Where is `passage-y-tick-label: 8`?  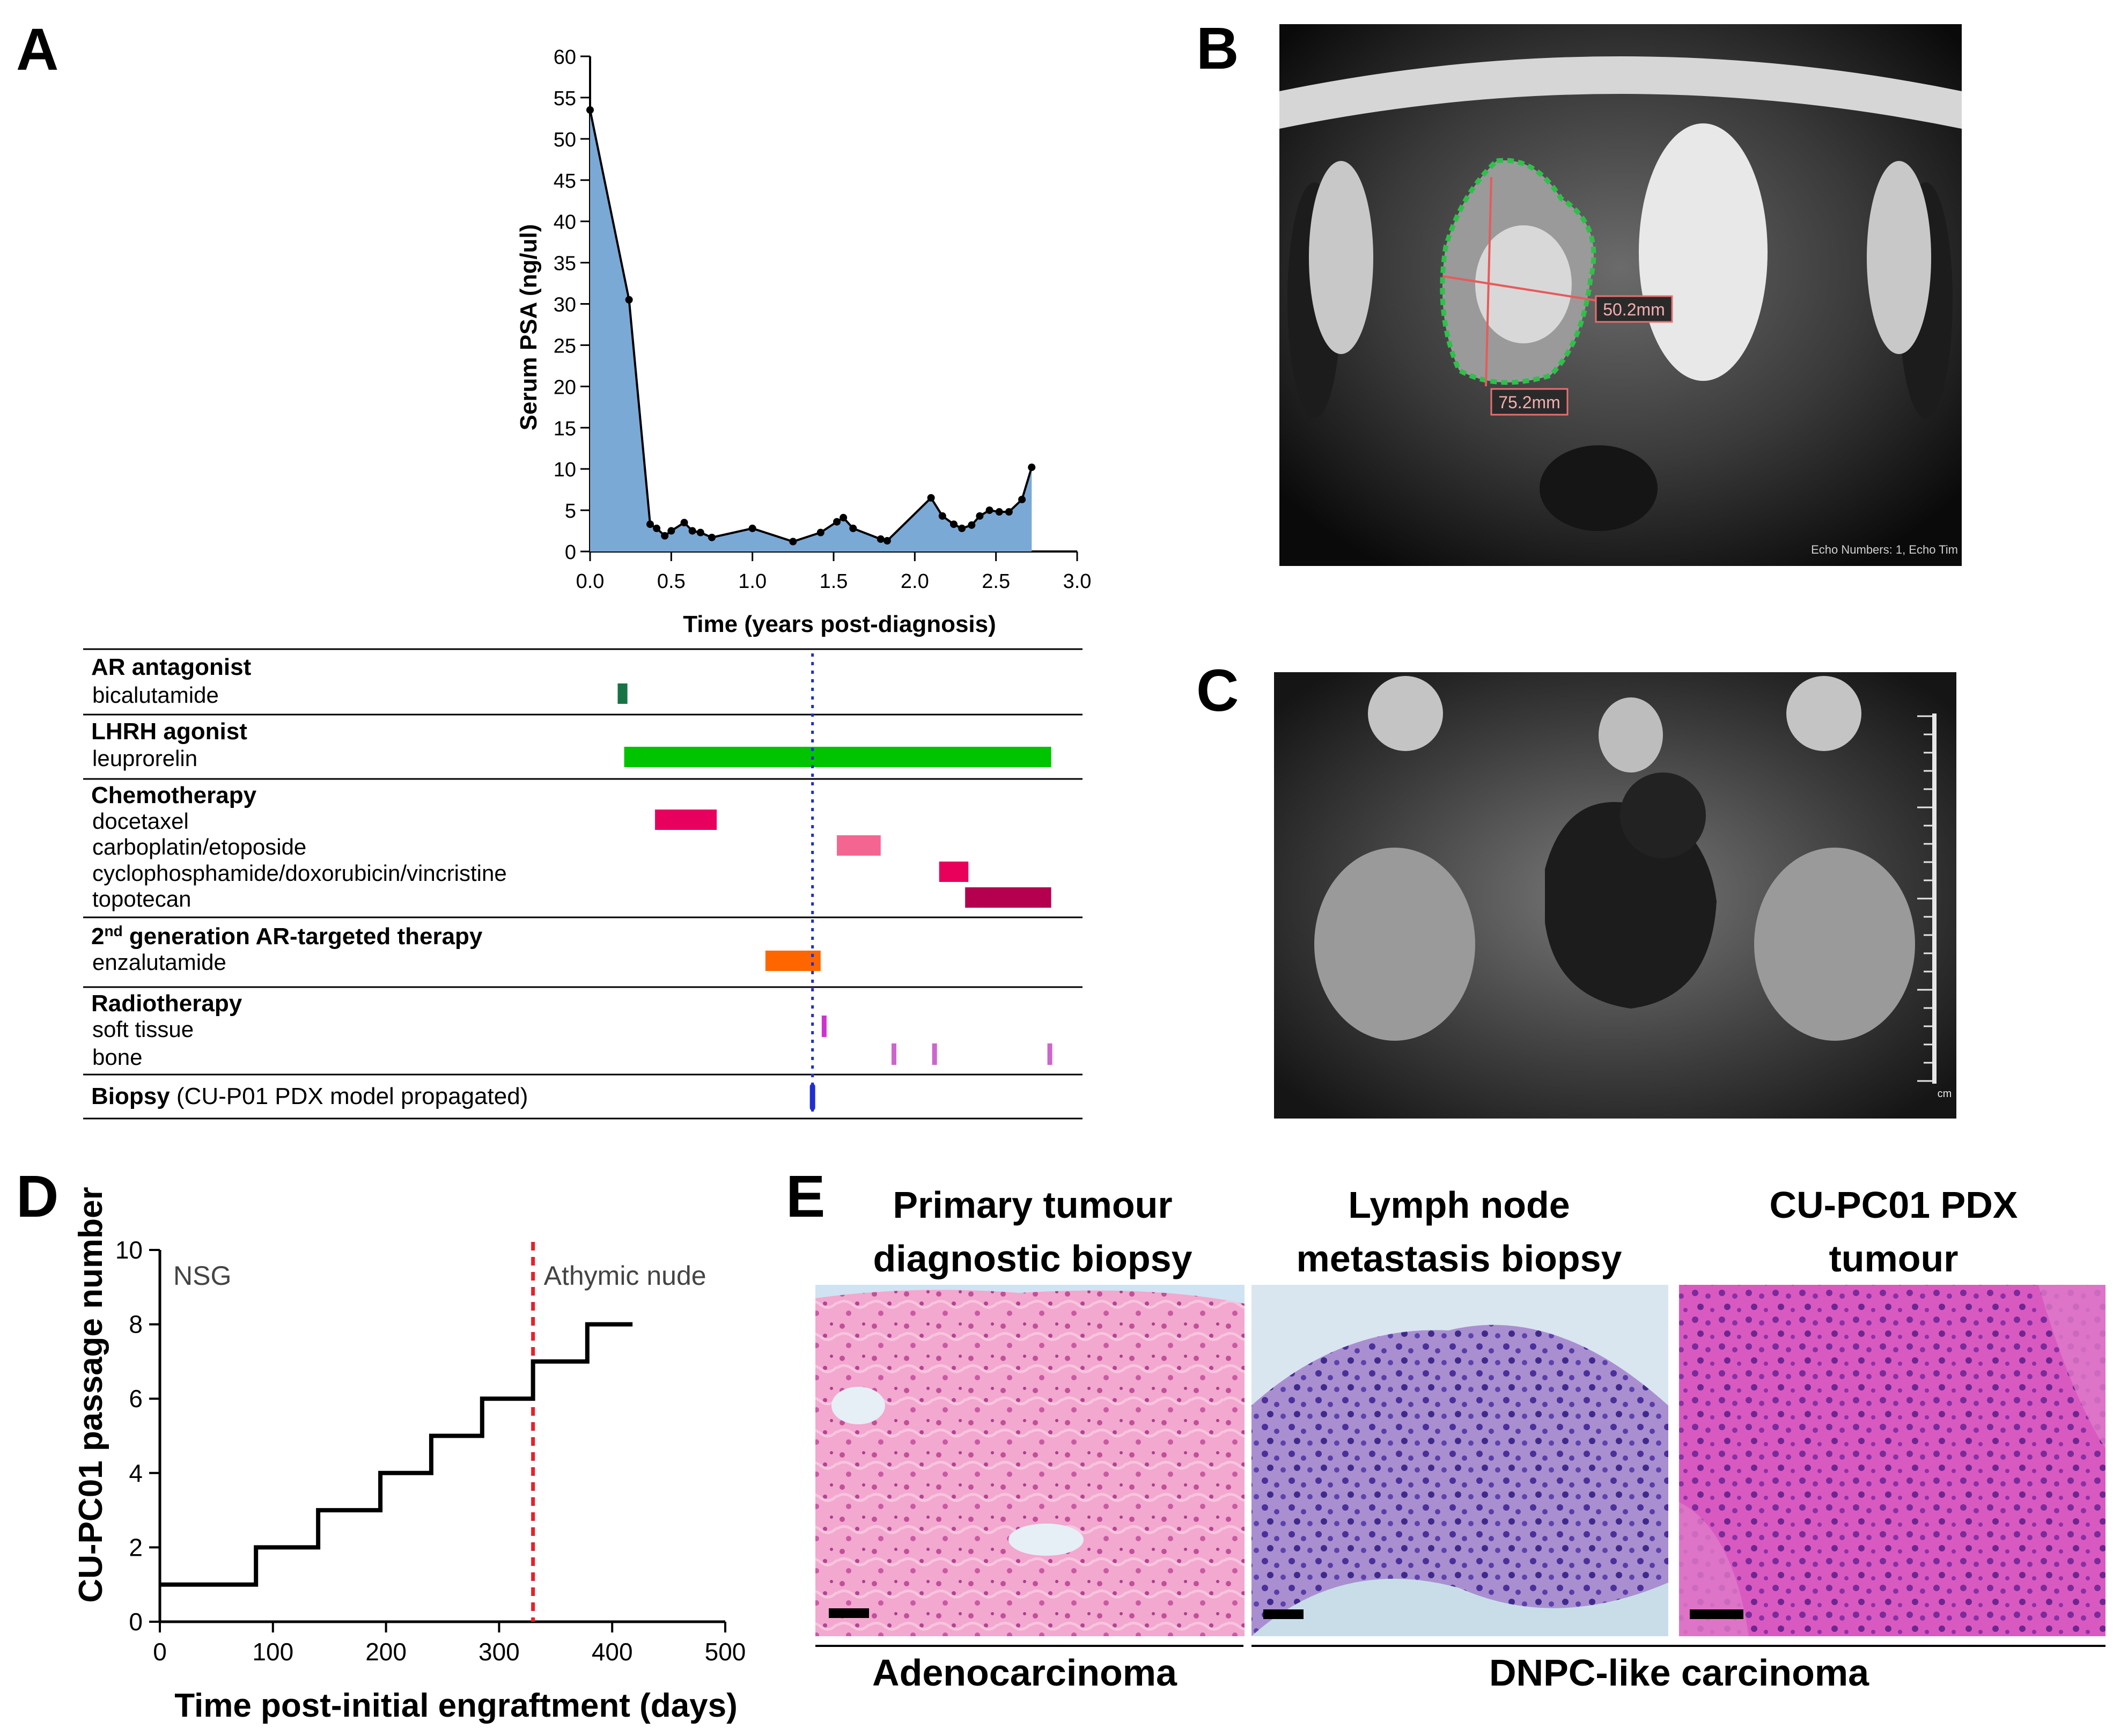 passage-y-tick-label: 8 is located at coordinates (136, 1324).